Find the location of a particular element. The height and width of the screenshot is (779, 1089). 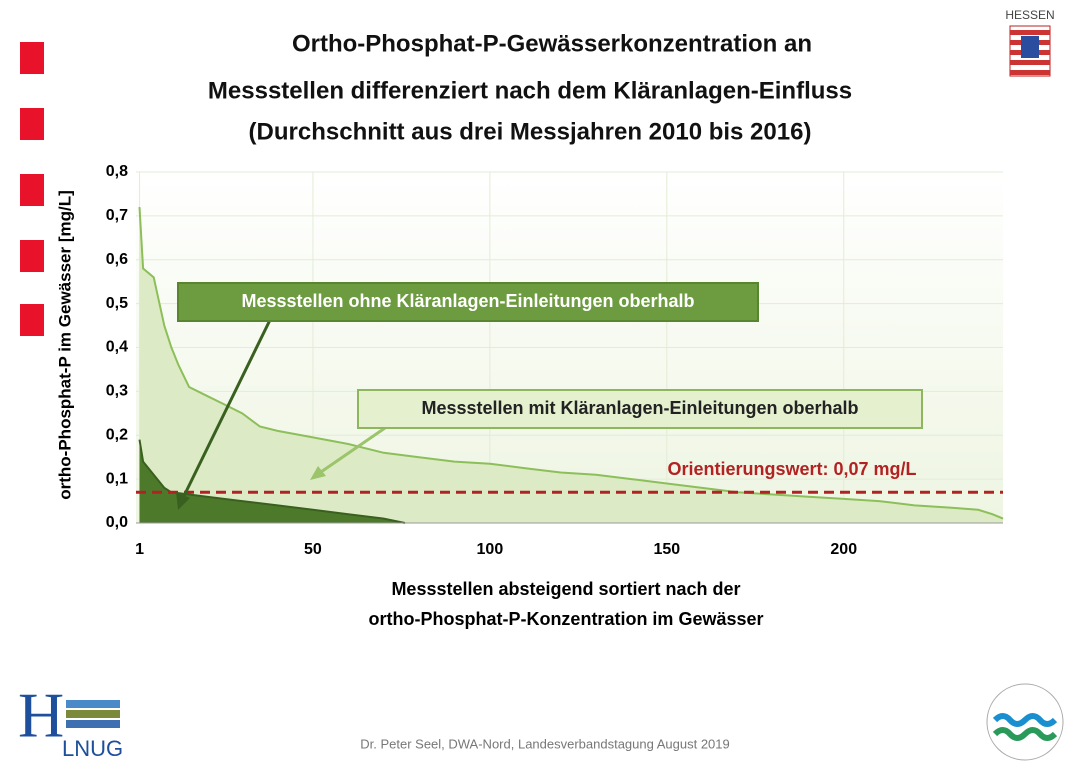

y-tick-label: 0,3 is located at coordinates (117, 391).